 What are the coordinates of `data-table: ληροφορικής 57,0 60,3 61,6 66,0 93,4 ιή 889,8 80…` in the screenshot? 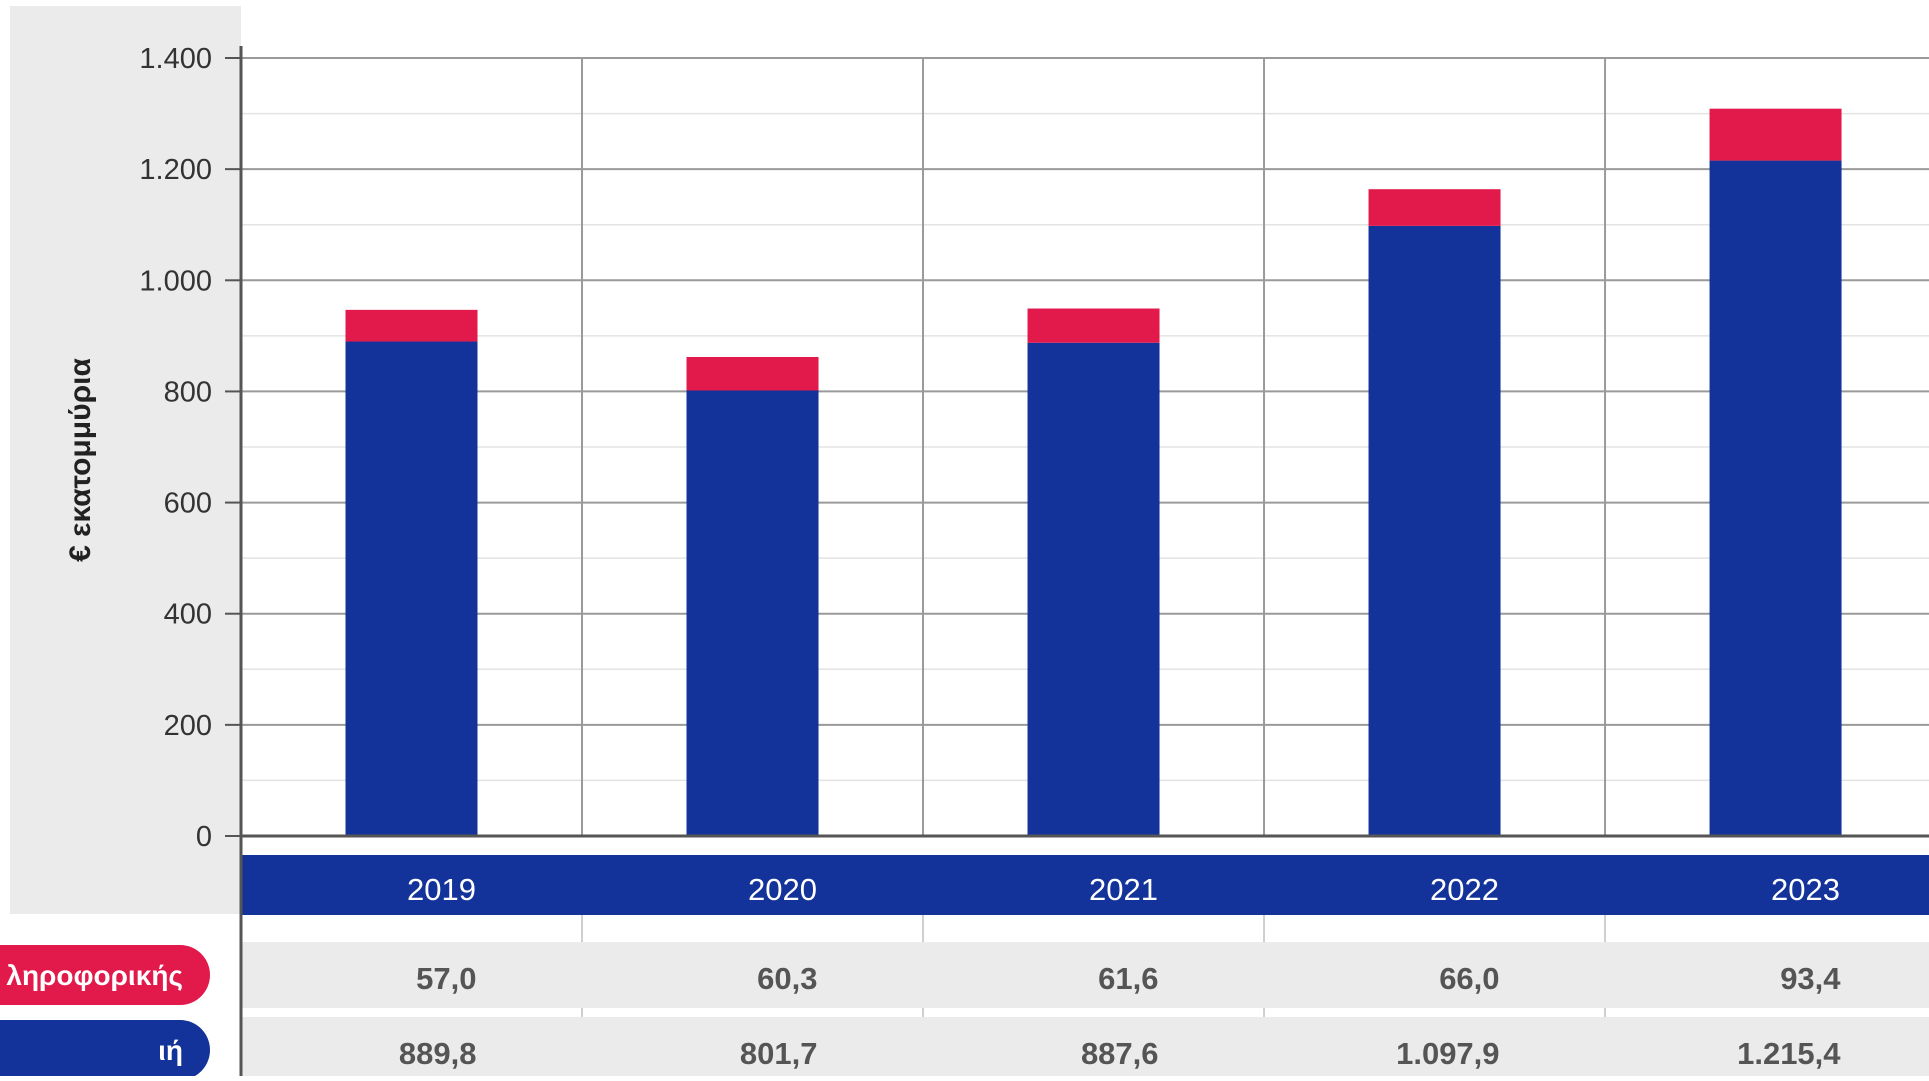 It's located at (964, 1011).